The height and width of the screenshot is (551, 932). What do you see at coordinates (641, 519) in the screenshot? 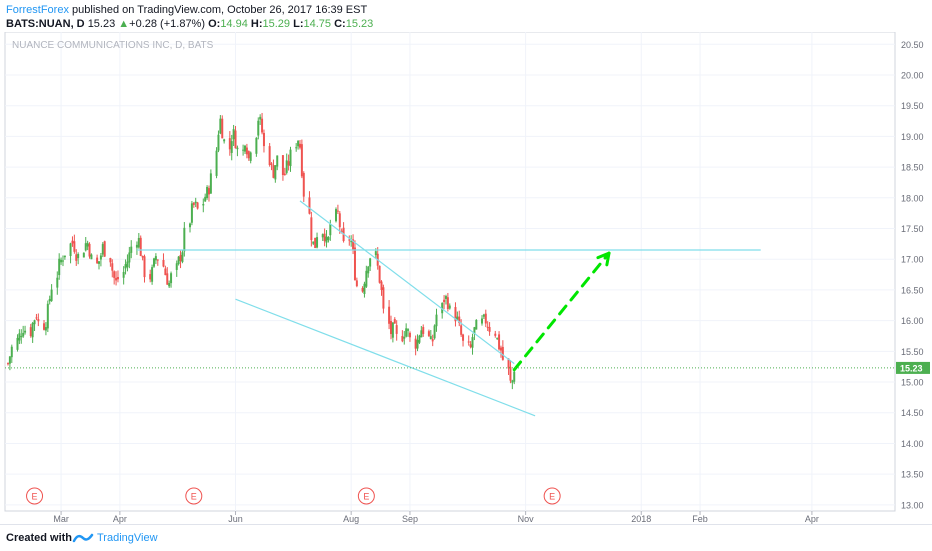
I see `x-tick-label: 2018` at bounding box center [641, 519].